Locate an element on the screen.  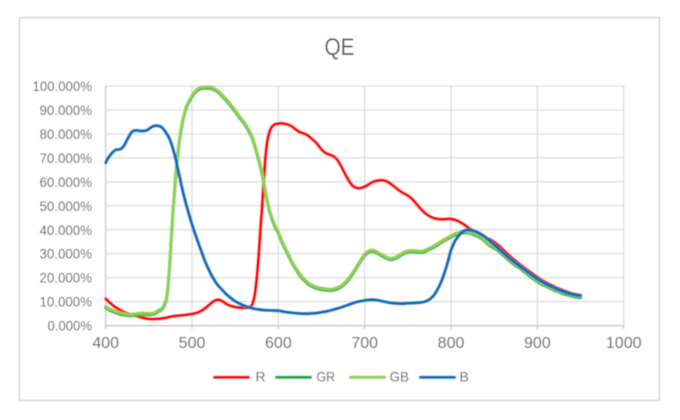
svg-text: 0.000% is located at coordinates (70, 326).